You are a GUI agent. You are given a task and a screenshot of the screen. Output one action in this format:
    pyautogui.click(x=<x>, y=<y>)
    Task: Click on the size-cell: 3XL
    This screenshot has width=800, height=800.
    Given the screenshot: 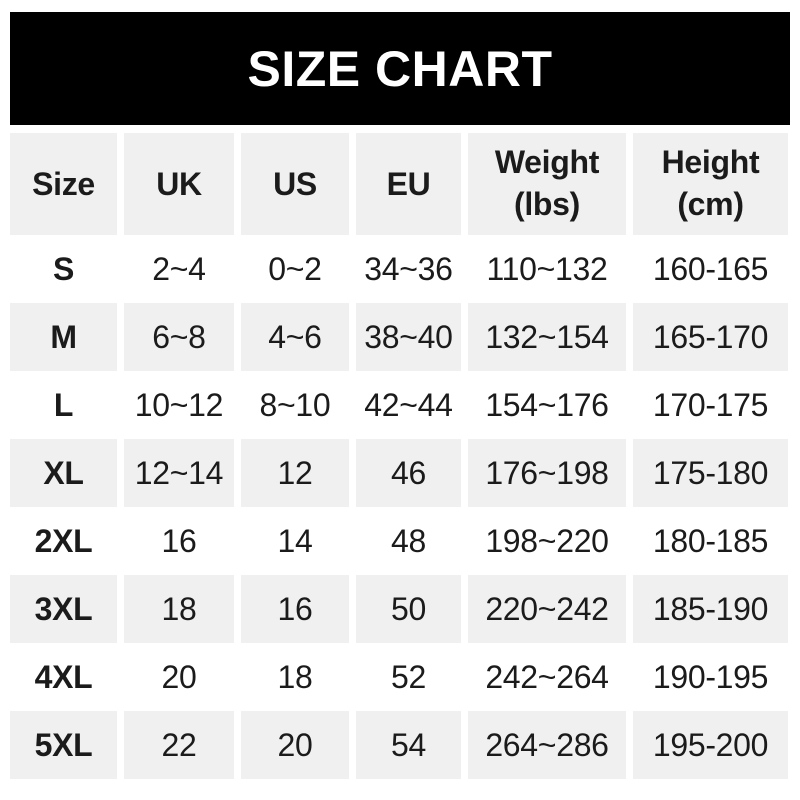 What is the action you would take?
    pyautogui.click(x=63, y=609)
    